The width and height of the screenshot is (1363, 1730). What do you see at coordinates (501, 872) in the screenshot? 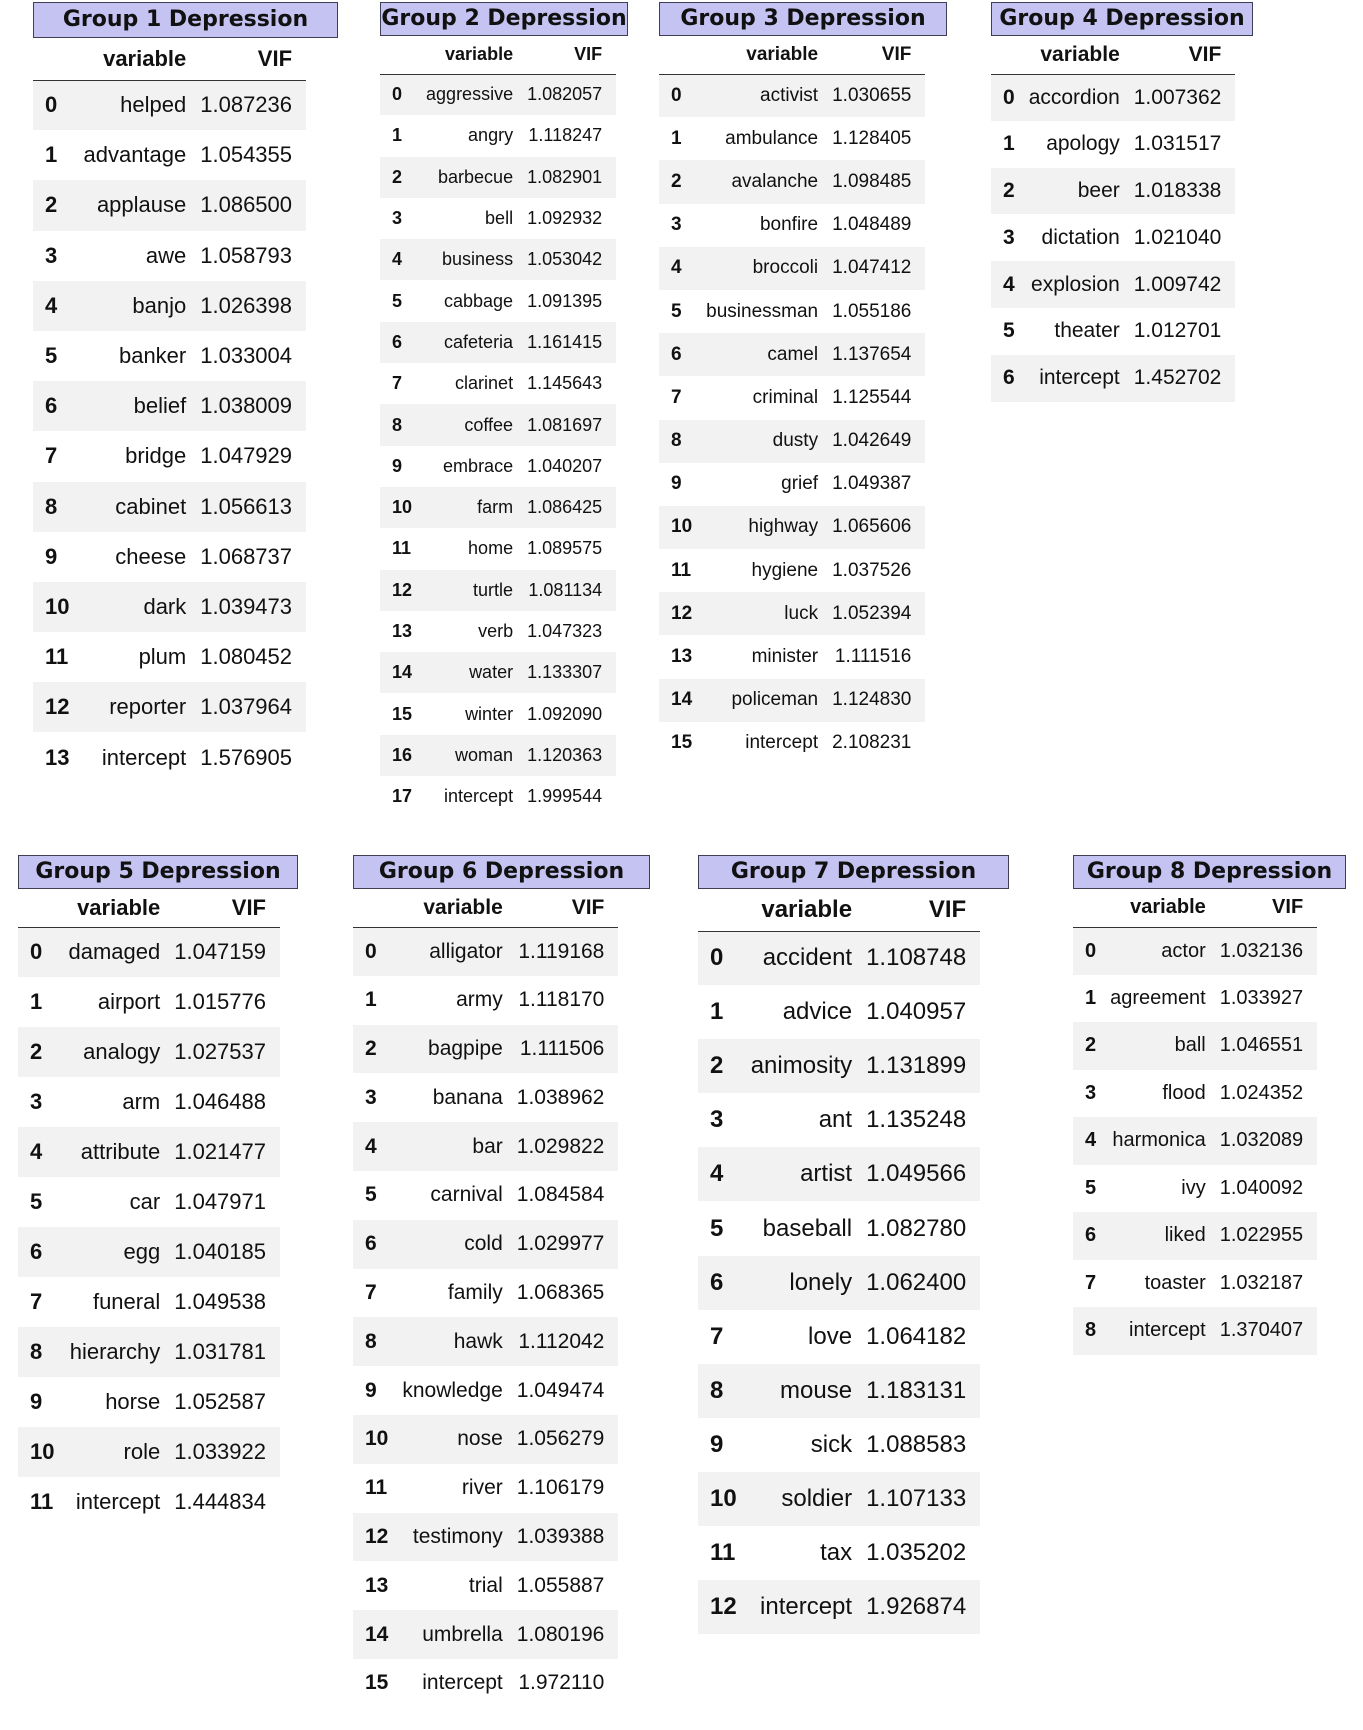
I see `group-title: Group 6 Depression` at bounding box center [501, 872].